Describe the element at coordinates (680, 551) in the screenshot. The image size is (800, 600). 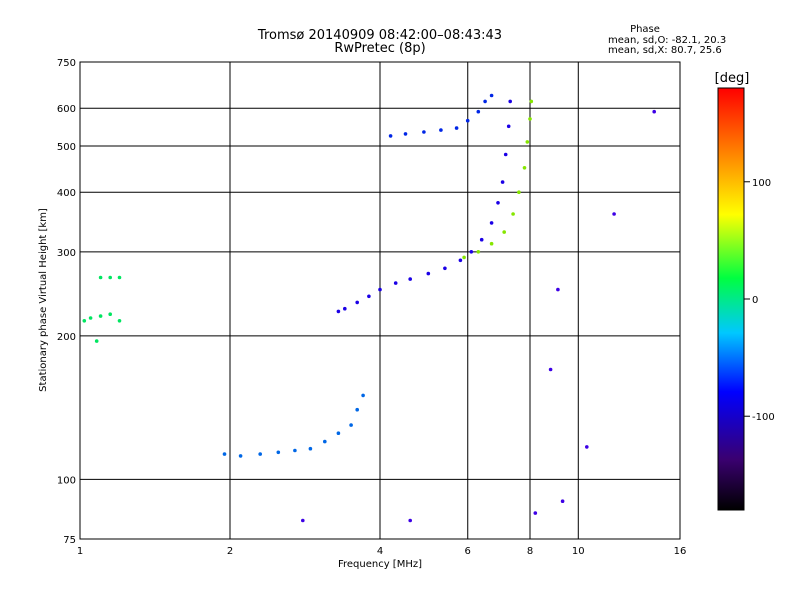
I see `x-tick-label: 16` at that location.